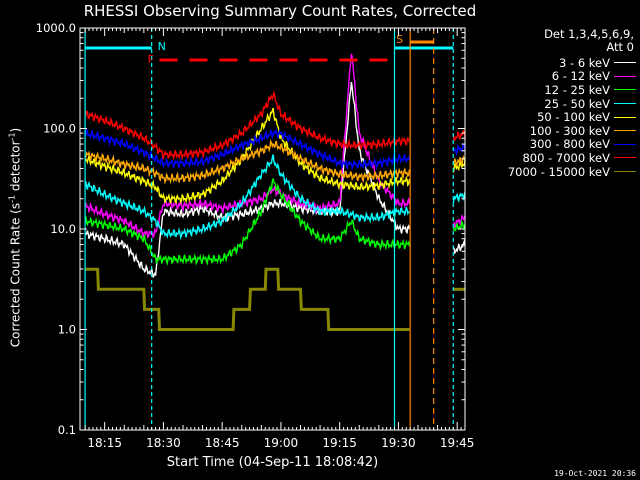 This screenshot has width=640, height=480. I want to click on legend-entry: 300 - 800 keV, so click(554, 144).